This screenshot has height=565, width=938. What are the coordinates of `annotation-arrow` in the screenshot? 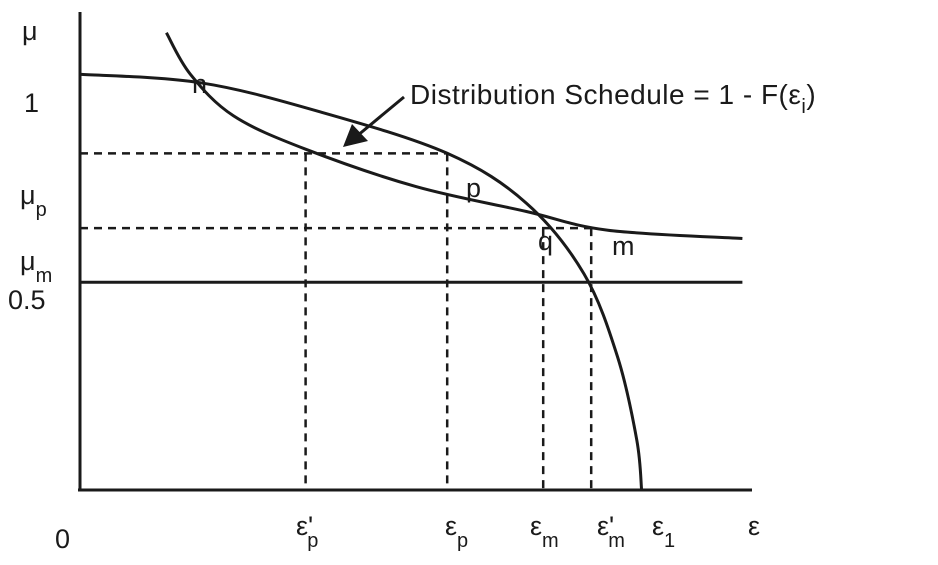 It's located at (374, 121).